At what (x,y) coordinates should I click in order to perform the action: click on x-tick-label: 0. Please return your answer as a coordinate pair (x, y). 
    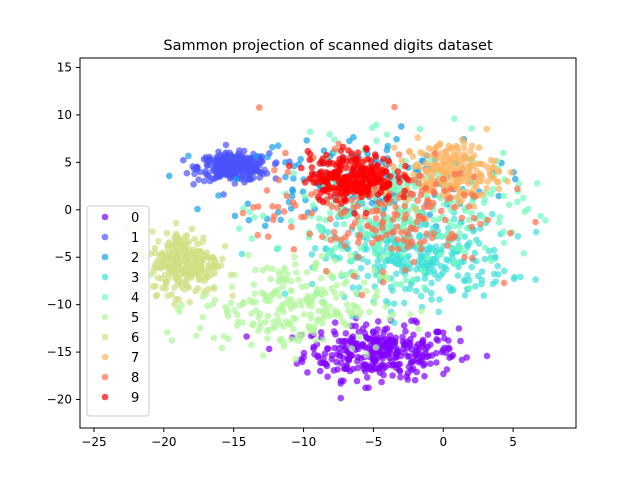
    Looking at the image, I should click on (443, 442).